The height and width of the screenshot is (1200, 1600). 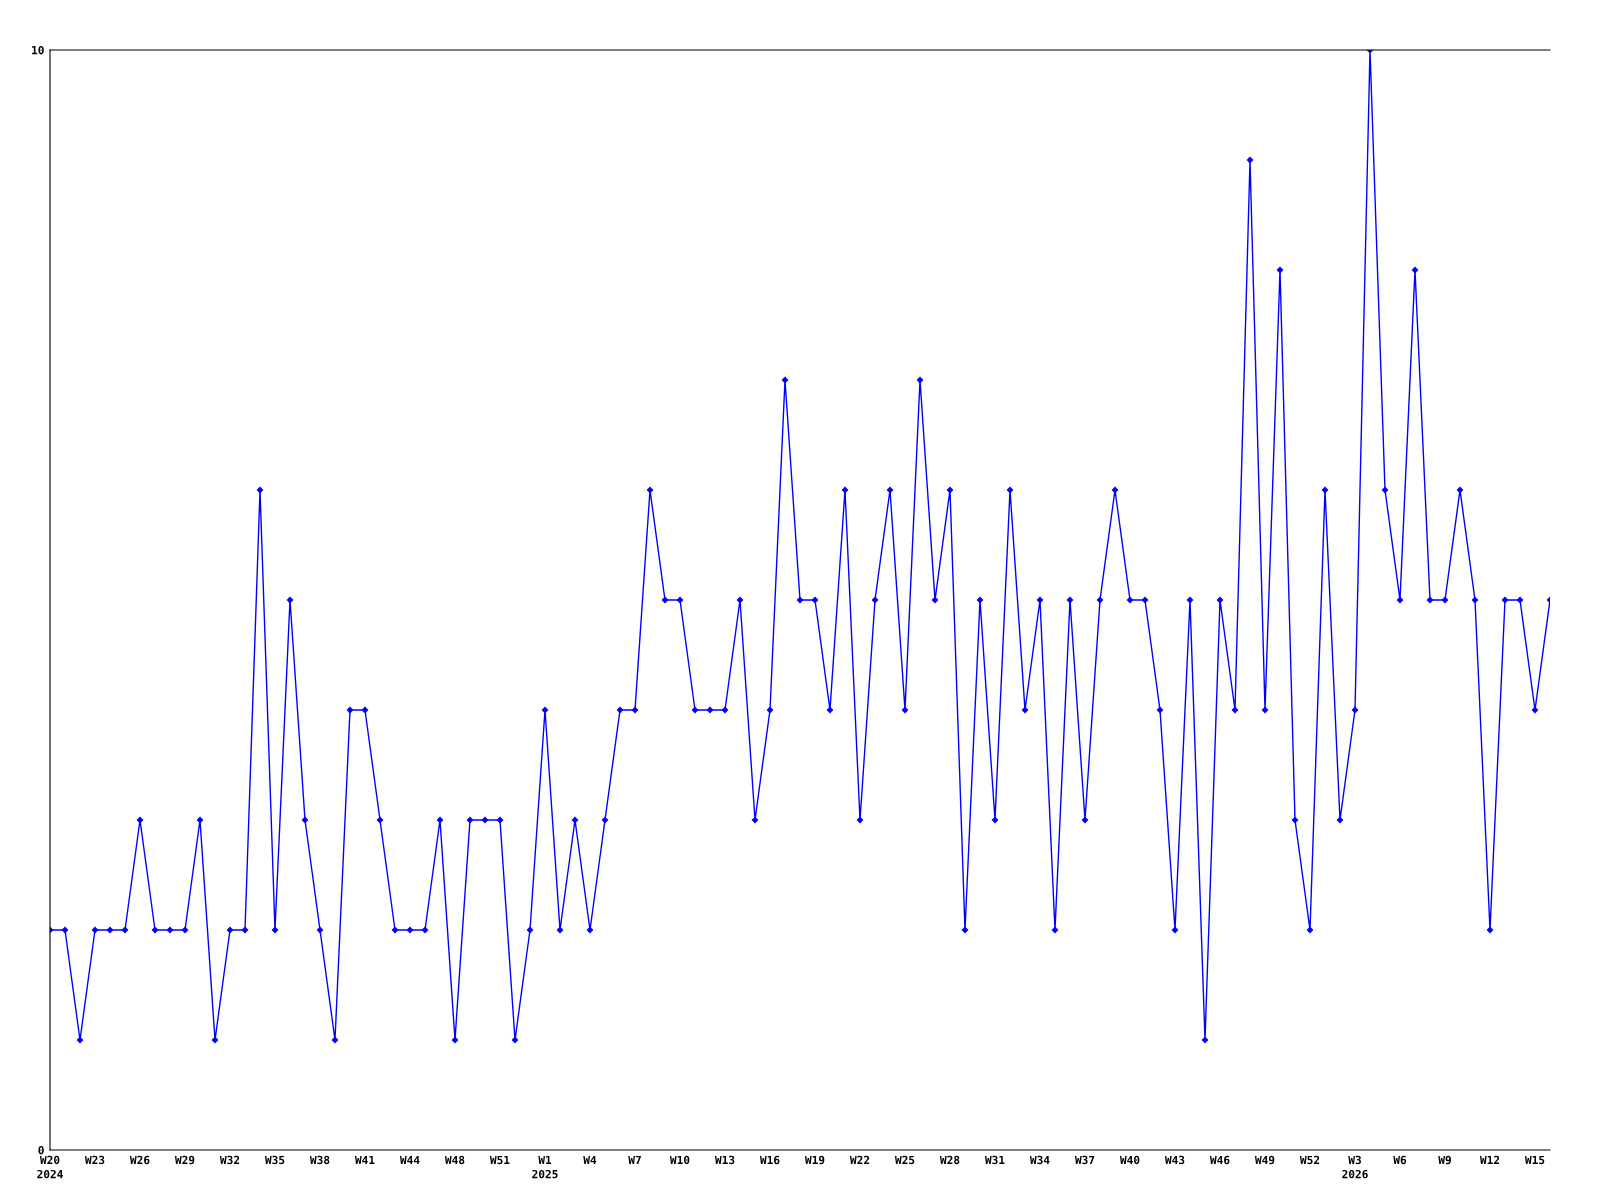 What do you see at coordinates (41, 1150) in the screenshot?
I see `y-tick-label: 0` at bounding box center [41, 1150].